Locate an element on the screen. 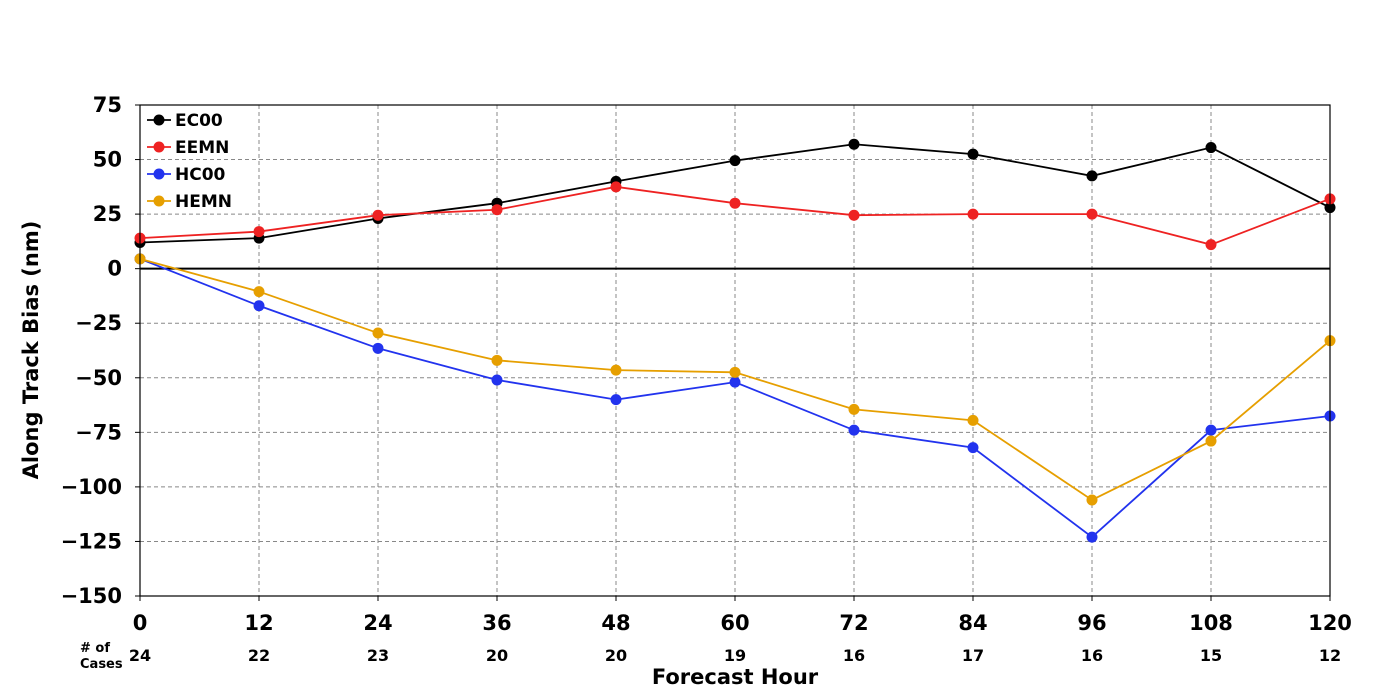  case-count: 15 is located at coordinates (1211, 655).